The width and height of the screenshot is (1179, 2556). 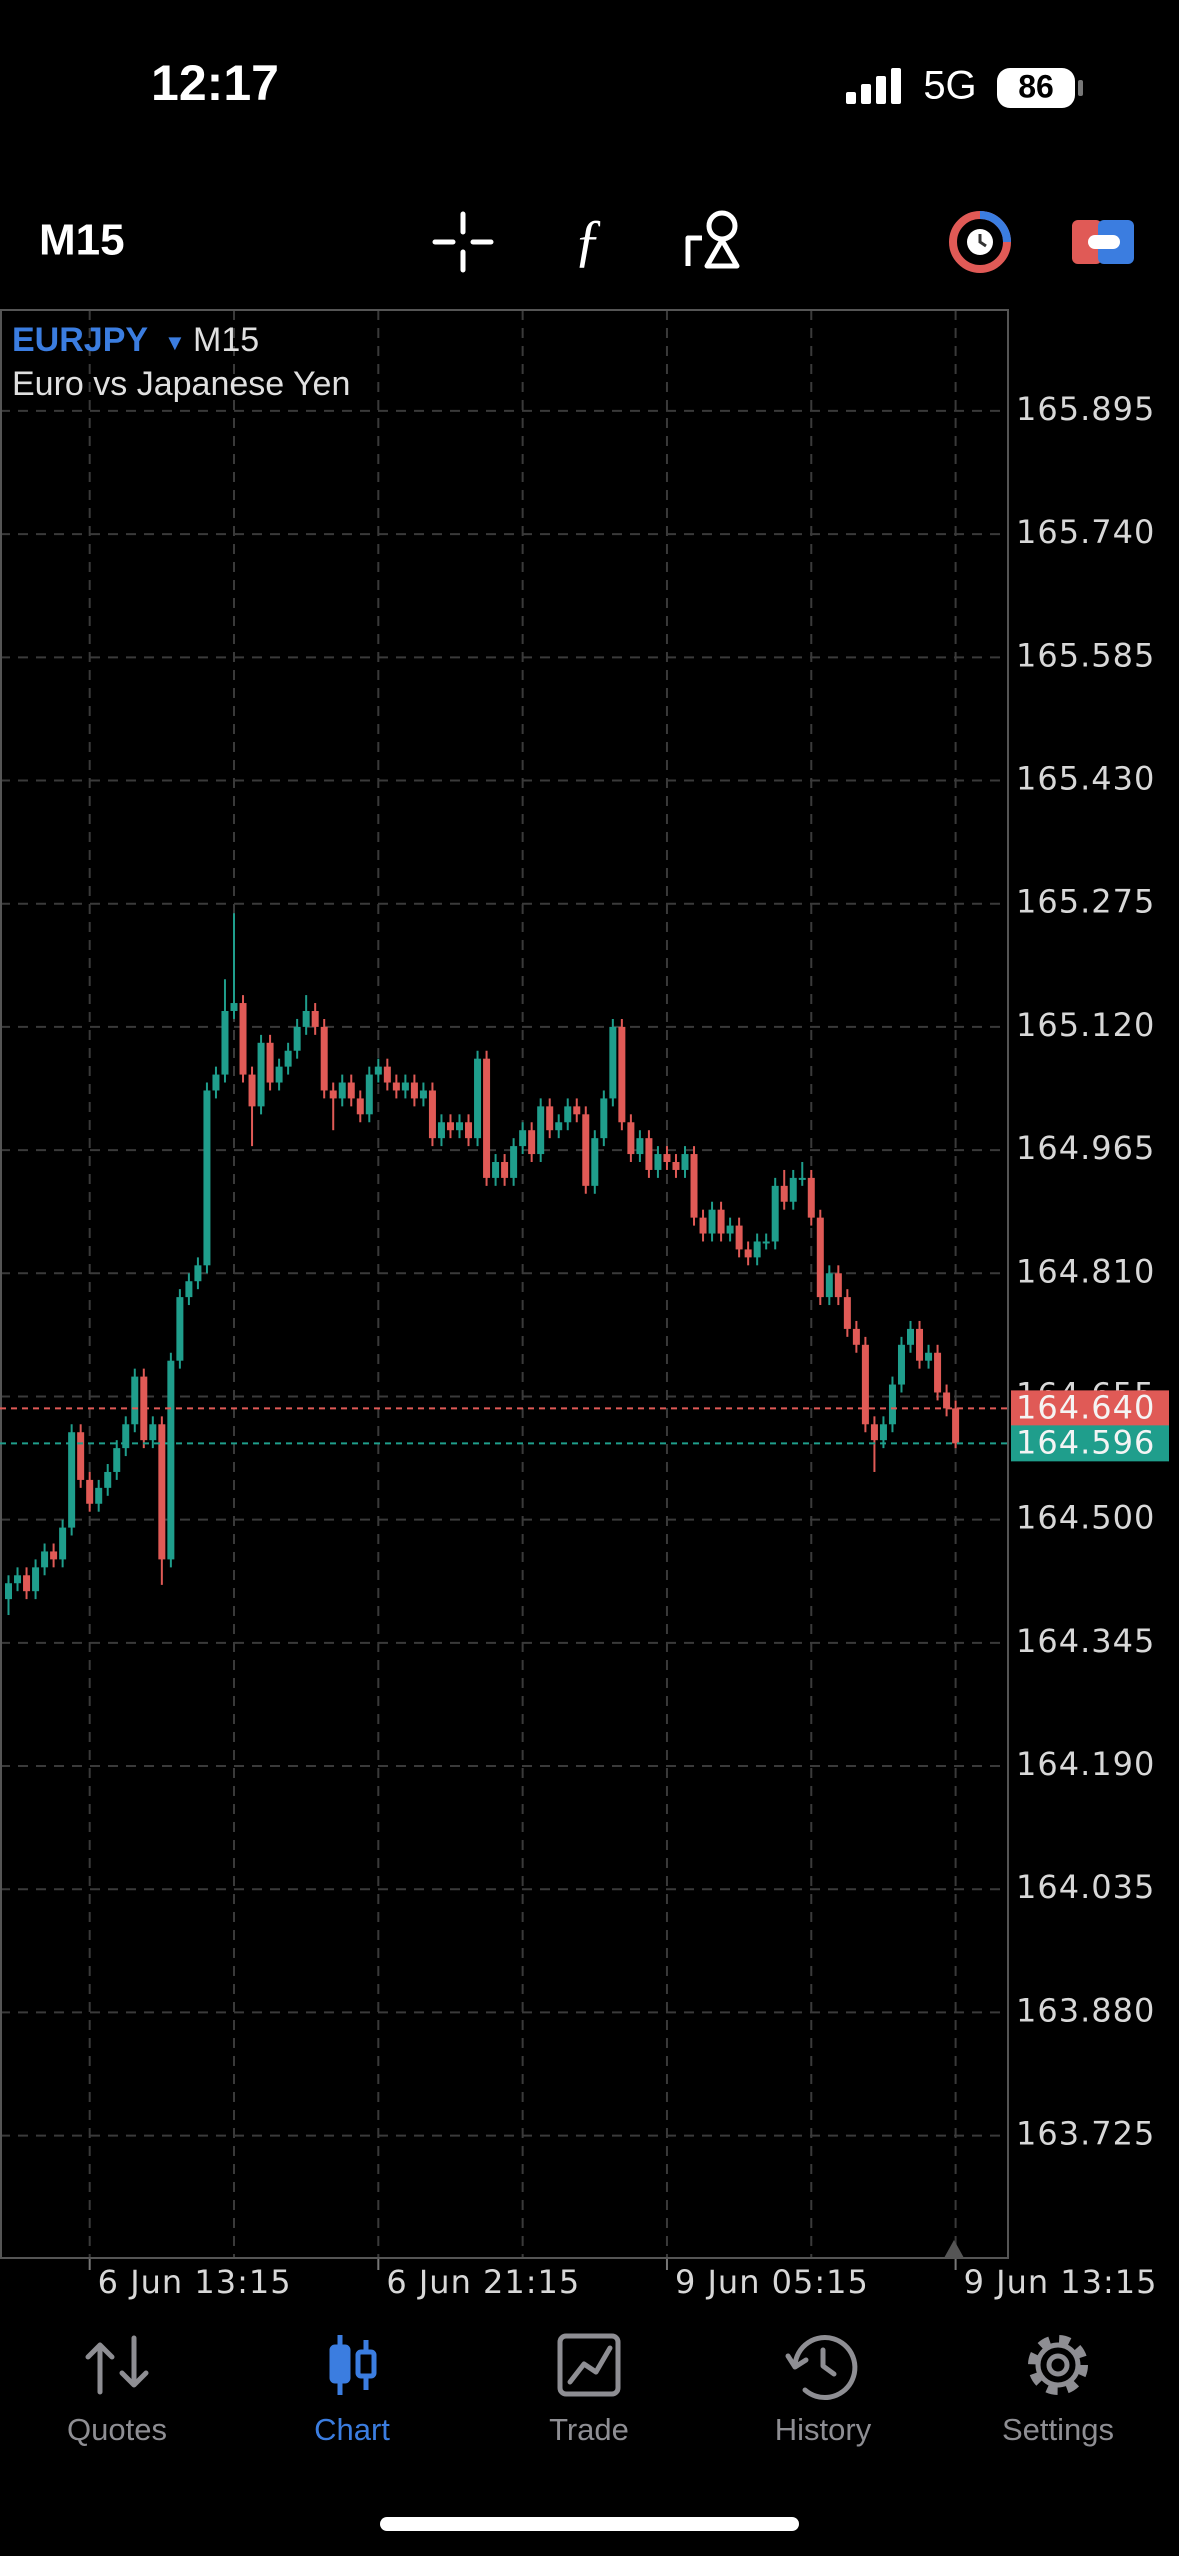 I want to click on tab-label: Trade, so click(x=589, y=2429).